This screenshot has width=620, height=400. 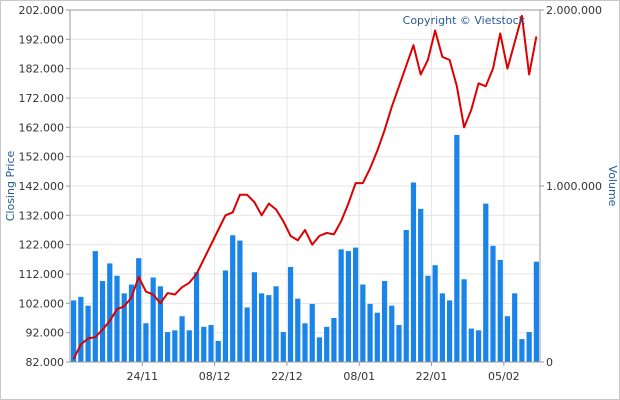 I want to click on left-tick-label: 202.000, so click(x=42, y=10).